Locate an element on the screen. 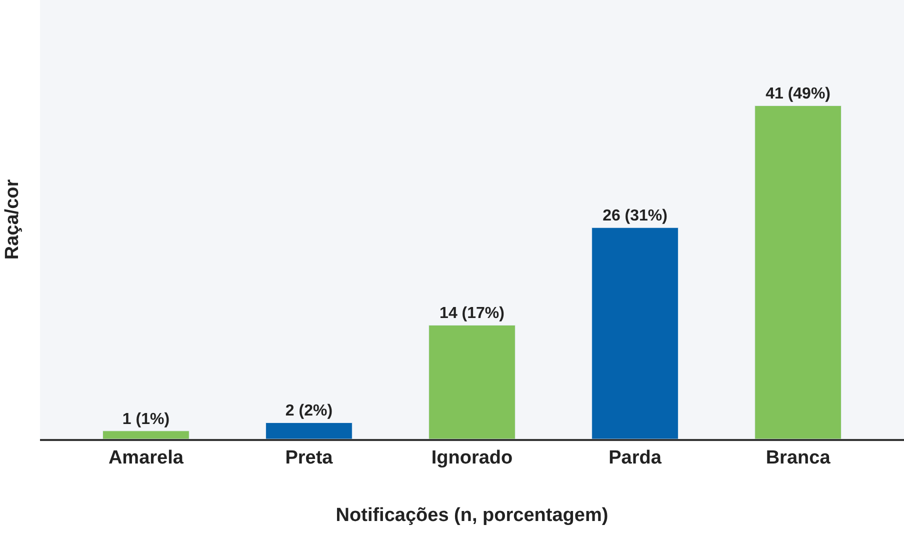 The image size is (904, 539). x-tick-label: Ignorado is located at coordinates (472, 458).